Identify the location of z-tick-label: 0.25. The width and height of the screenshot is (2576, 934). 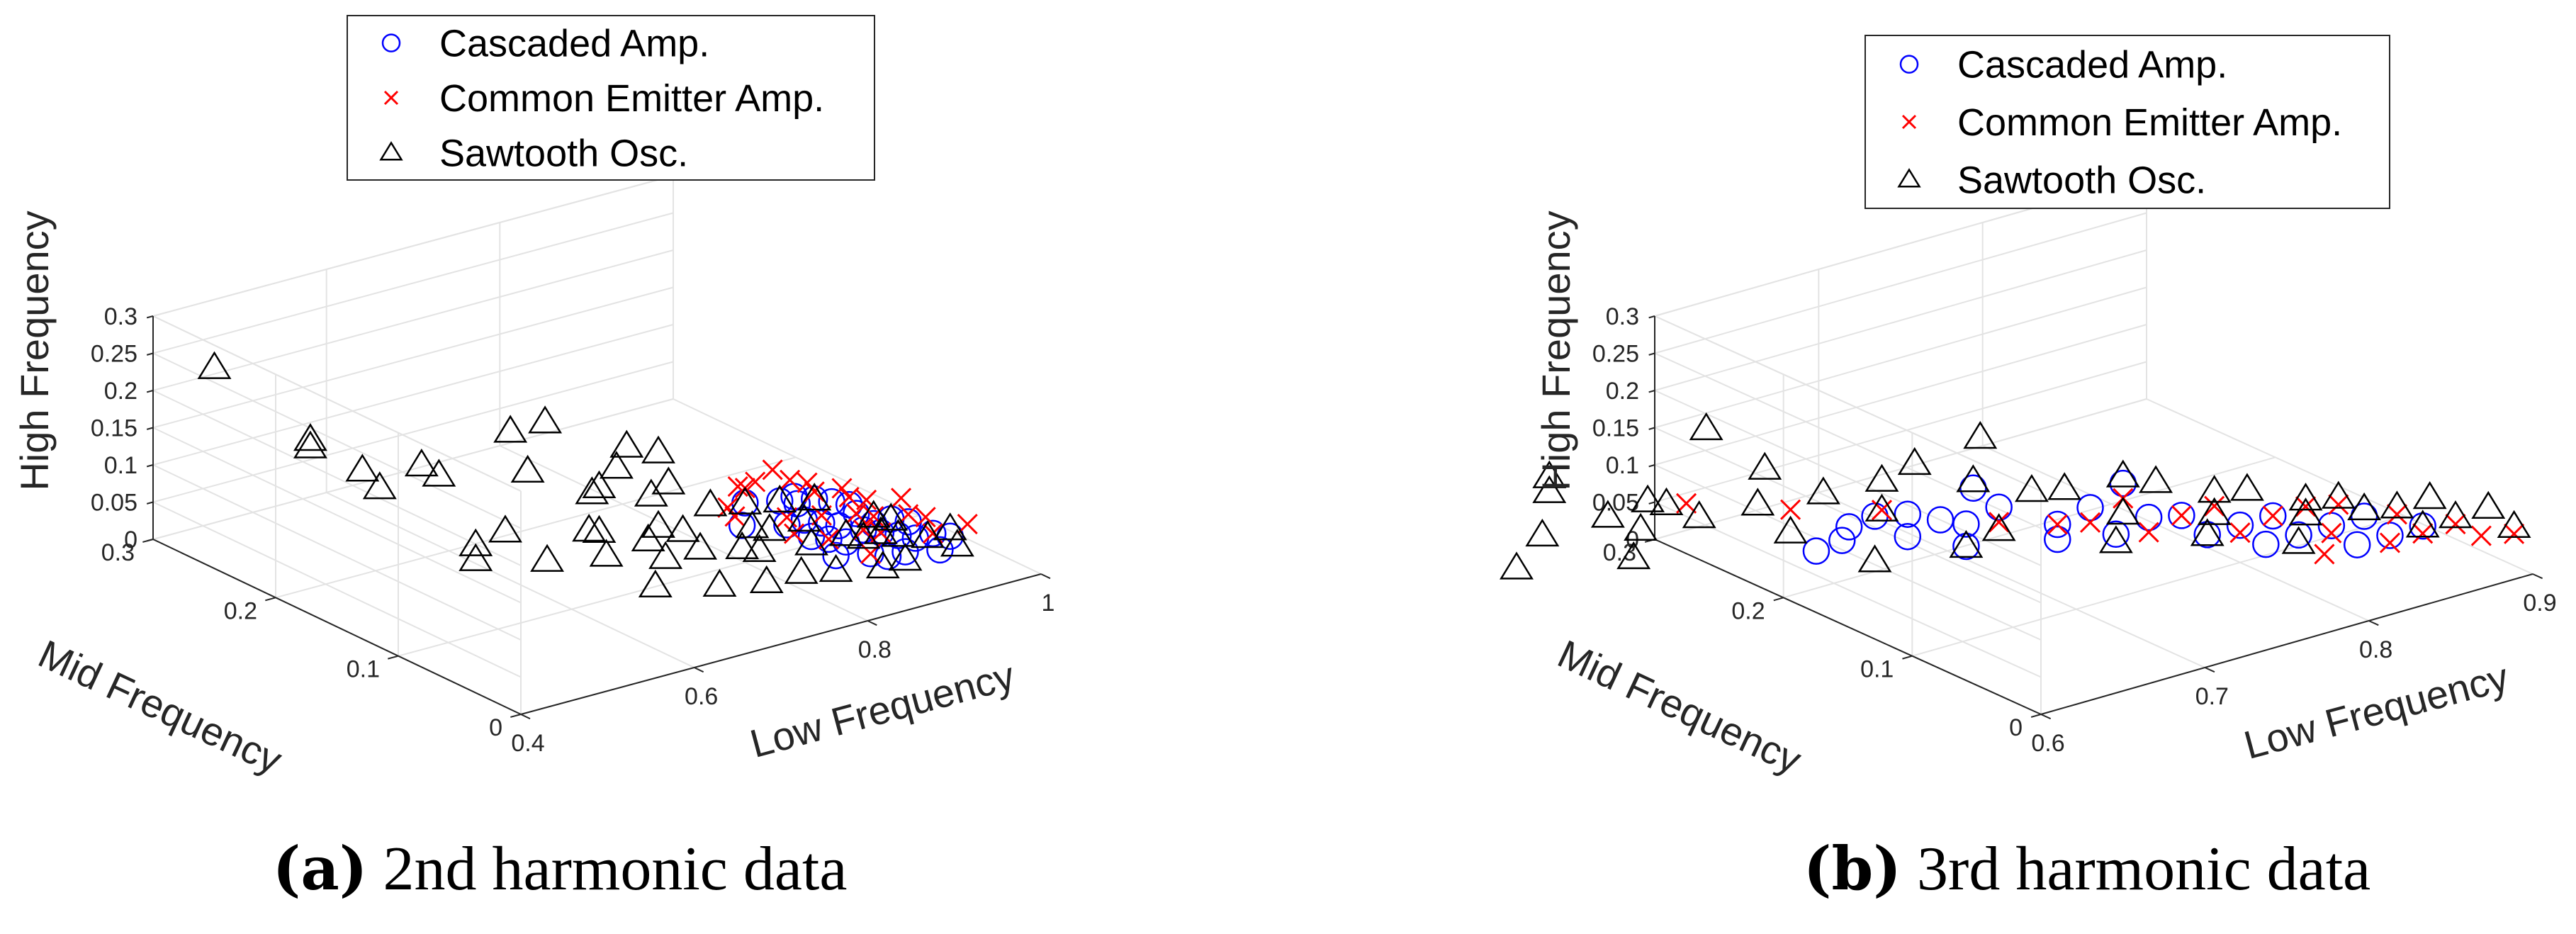
(1615, 354).